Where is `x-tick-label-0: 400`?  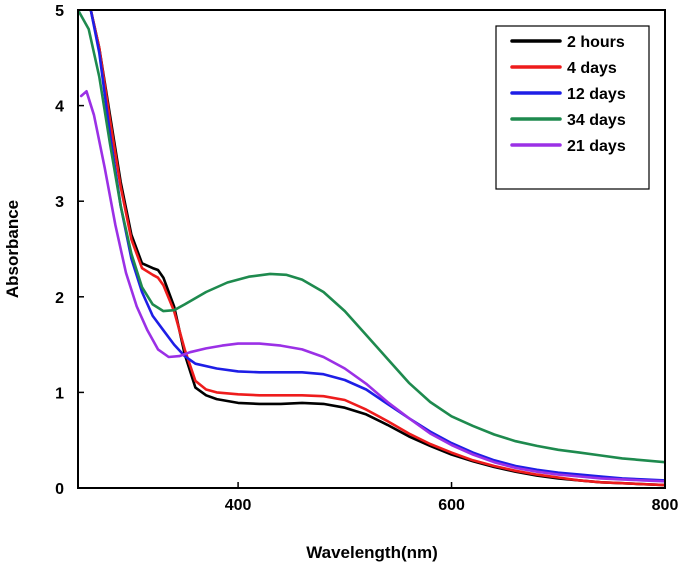
x-tick-label-0: 400 is located at coordinates (238, 505).